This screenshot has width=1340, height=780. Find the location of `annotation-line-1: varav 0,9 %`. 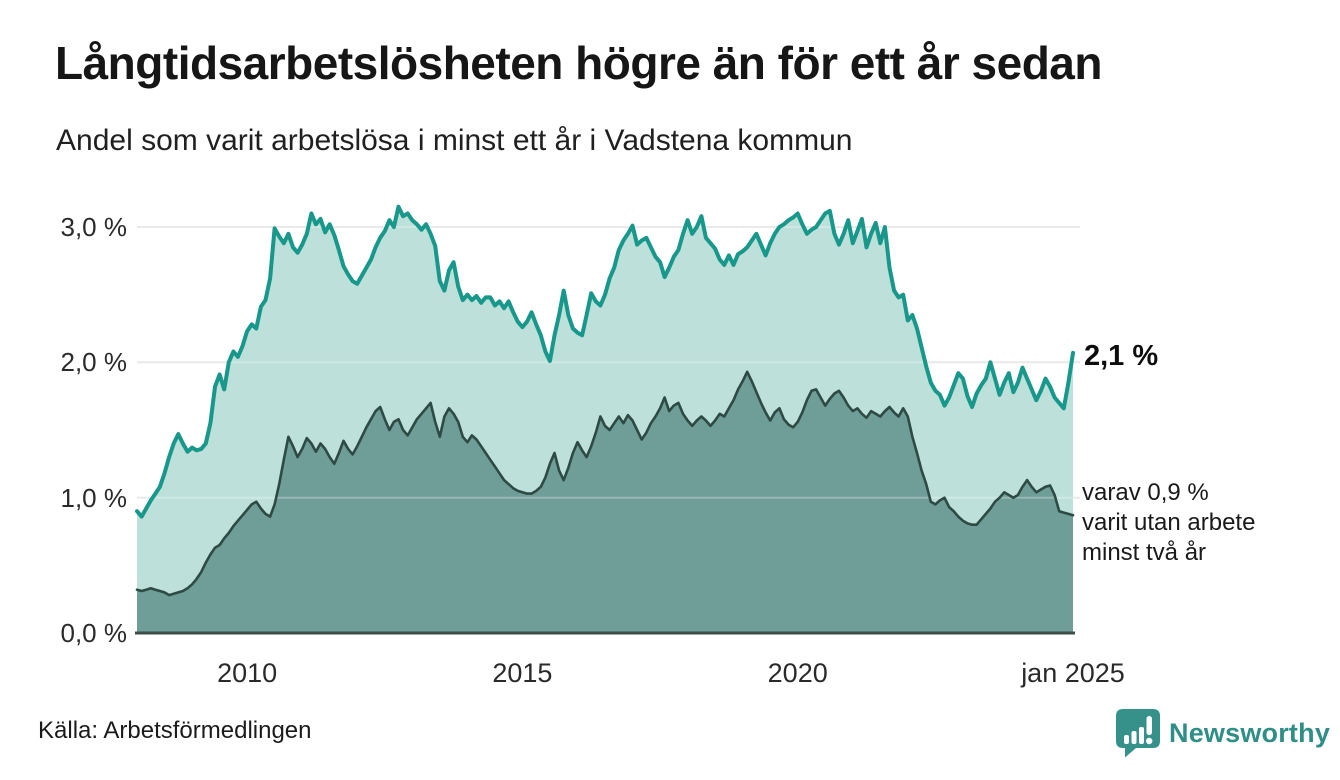

annotation-line-1: varav 0,9 % is located at coordinates (1145, 492).